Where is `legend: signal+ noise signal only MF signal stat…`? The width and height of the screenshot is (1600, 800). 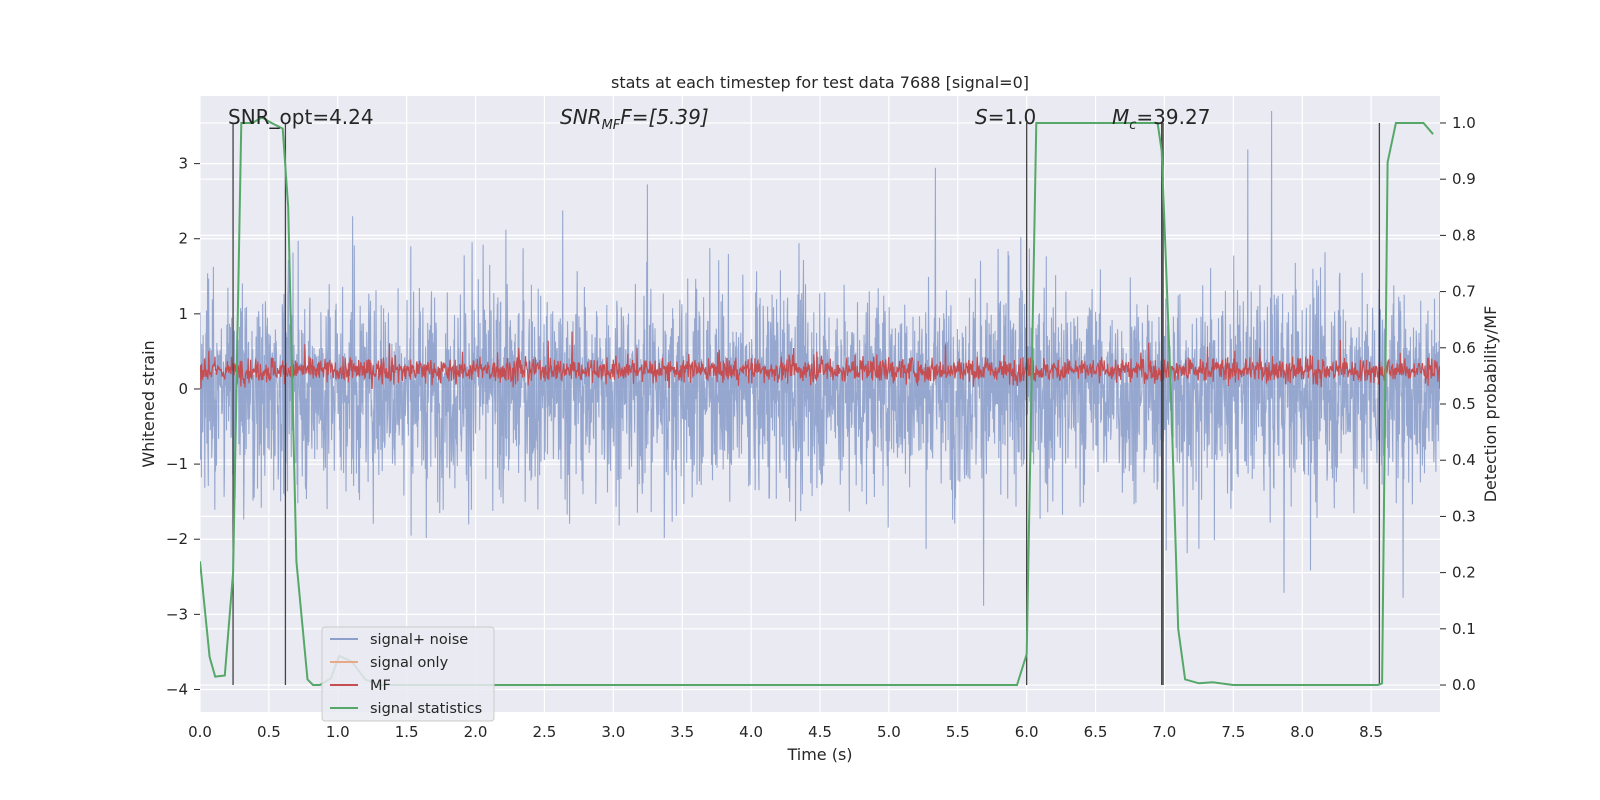 legend: signal+ noise signal only MF signal stat… is located at coordinates (408, 674).